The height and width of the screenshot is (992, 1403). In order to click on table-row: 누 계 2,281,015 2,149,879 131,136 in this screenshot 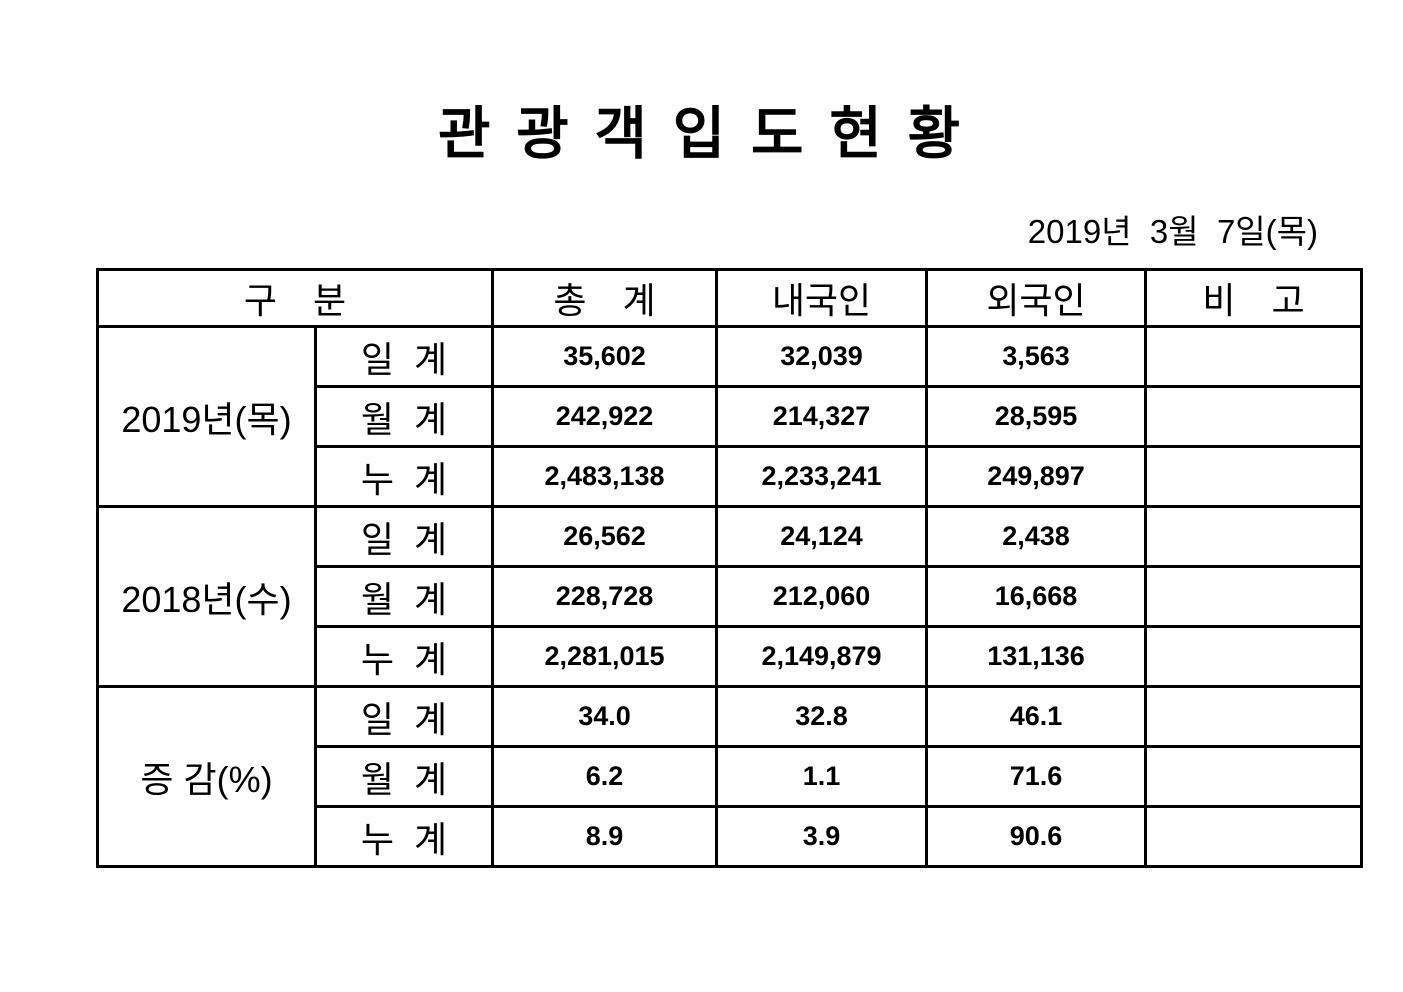, I will do `click(730, 656)`.